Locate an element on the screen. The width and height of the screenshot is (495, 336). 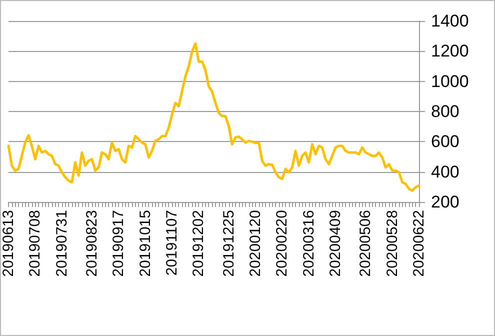
x-tick-label: 20190708 is located at coordinates (35, 243).